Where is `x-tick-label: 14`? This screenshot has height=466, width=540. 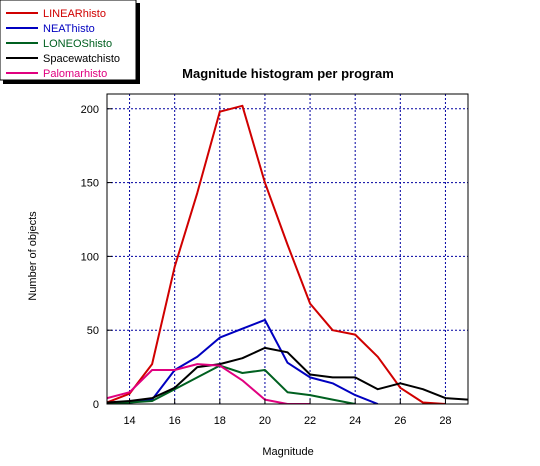 x-tick-label: 14 is located at coordinates (129, 421).